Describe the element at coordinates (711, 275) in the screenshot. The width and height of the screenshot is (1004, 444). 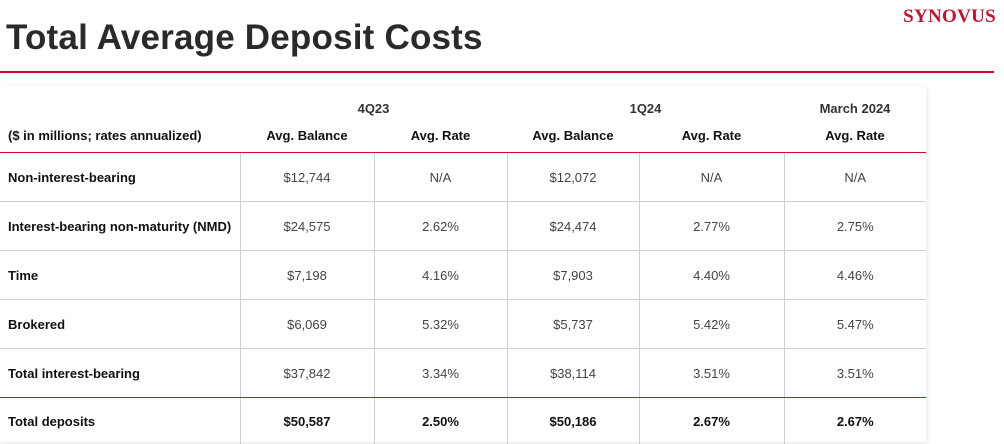
I see `cell-1q24-rate: 4.40%` at that location.